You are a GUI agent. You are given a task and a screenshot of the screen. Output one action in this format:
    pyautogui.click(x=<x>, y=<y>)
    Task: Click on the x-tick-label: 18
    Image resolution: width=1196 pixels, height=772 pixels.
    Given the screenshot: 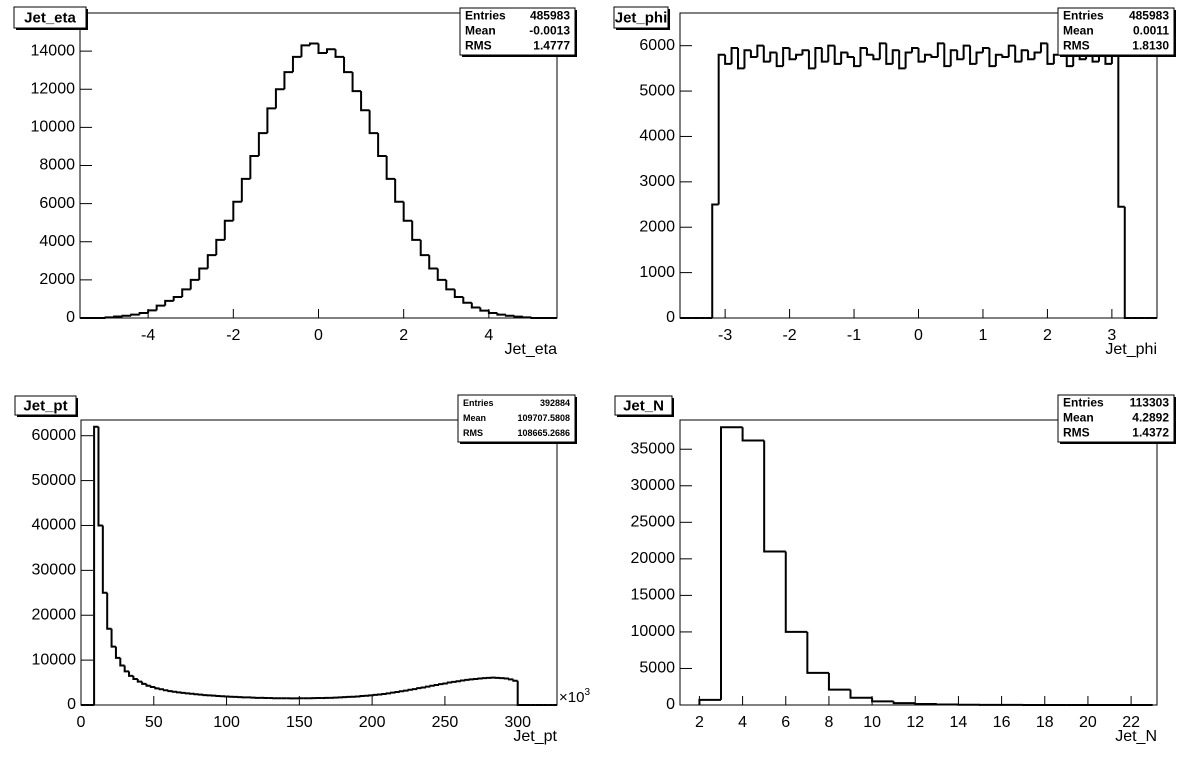 What is the action you would take?
    pyautogui.click(x=1045, y=722)
    